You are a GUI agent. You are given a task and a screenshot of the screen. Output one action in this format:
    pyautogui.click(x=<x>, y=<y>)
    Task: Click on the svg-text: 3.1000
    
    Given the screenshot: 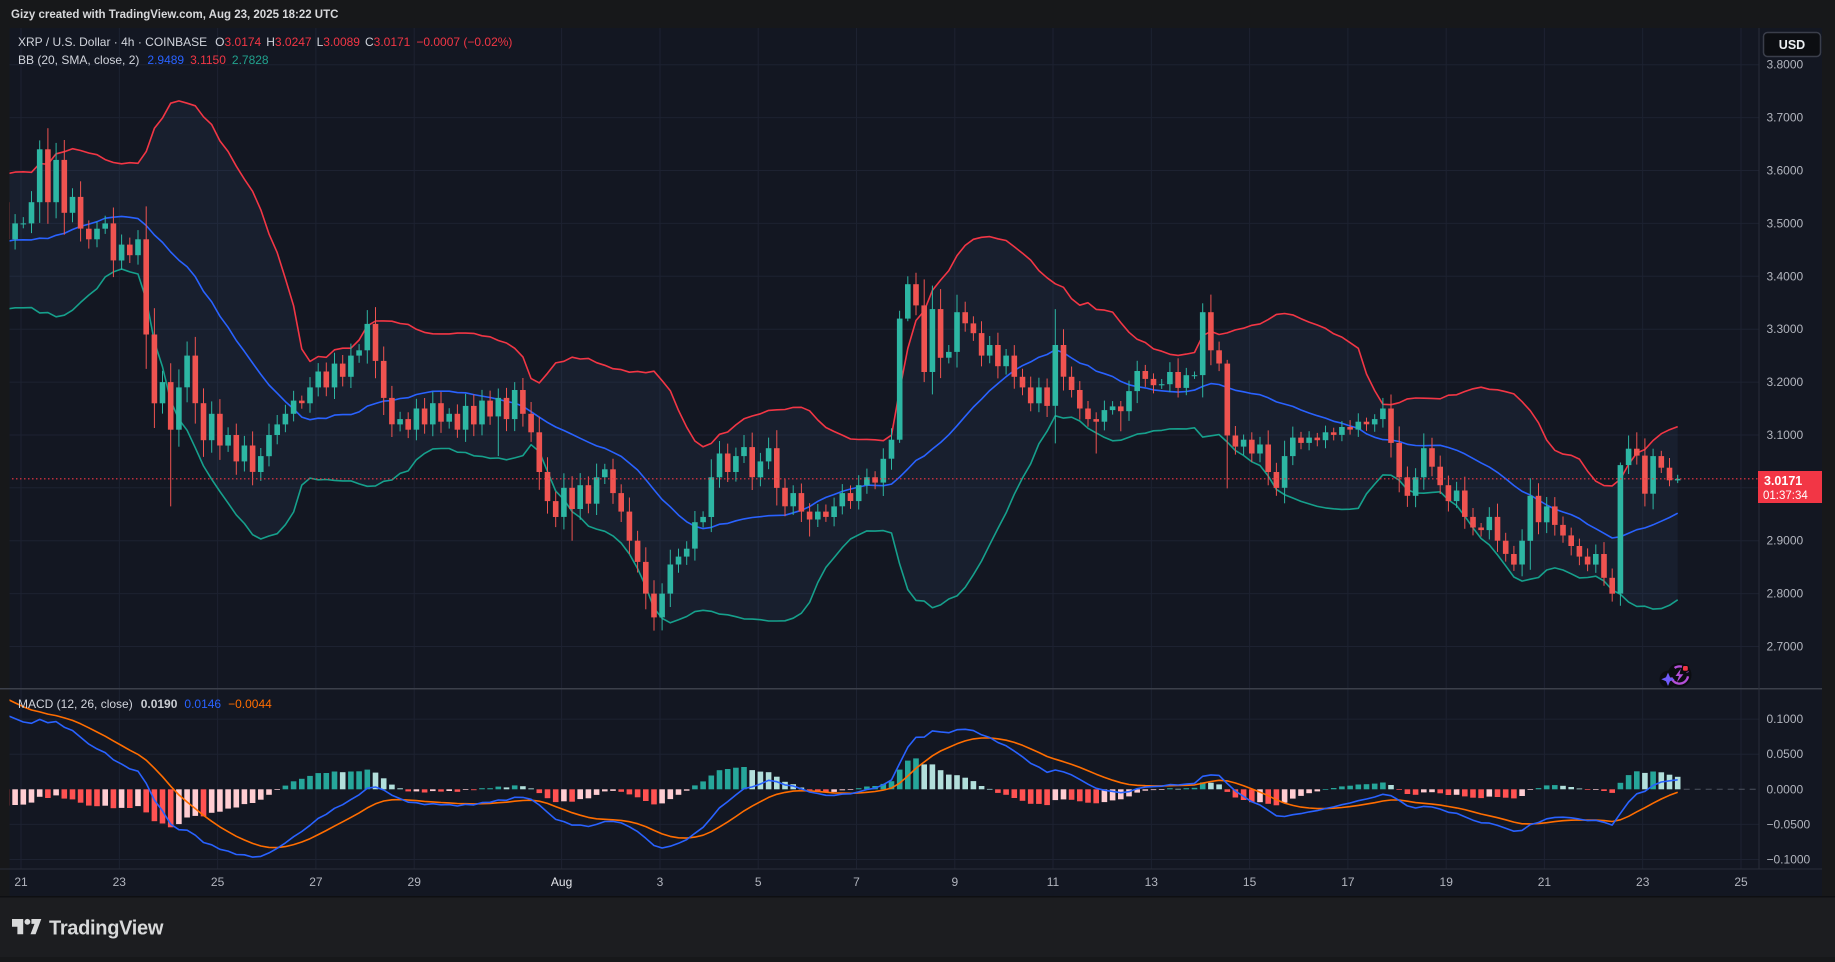 What is the action you would take?
    pyautogui.click(x=1785, y=435)
    